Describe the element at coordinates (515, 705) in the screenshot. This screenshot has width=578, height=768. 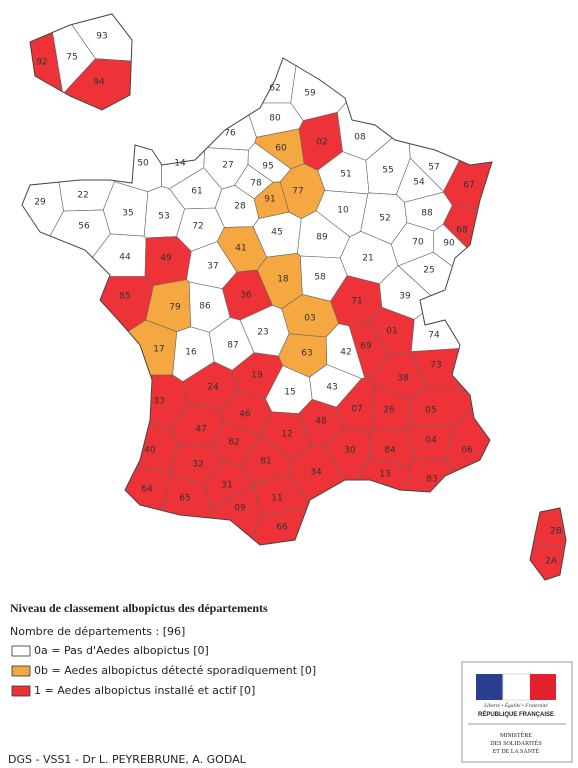
I see `motto: Liberté • Égalité • Fraternité` at that location.